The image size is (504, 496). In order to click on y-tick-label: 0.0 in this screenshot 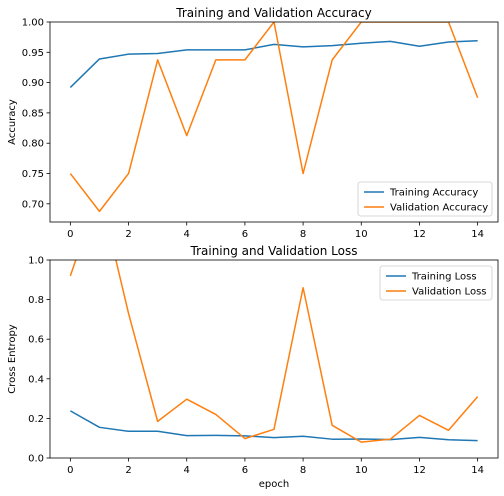, I will do `click(36, 459)`.